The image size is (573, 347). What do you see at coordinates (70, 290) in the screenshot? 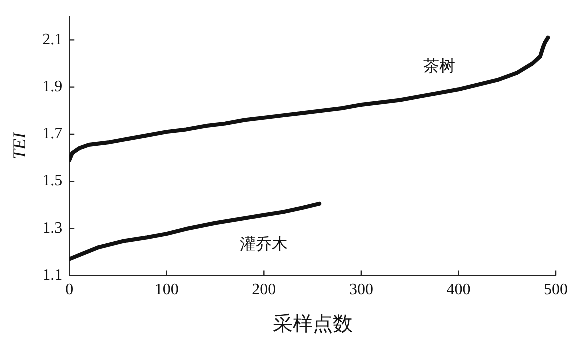
I see `x-tick-label: 0` at bounding box center [70, 290].